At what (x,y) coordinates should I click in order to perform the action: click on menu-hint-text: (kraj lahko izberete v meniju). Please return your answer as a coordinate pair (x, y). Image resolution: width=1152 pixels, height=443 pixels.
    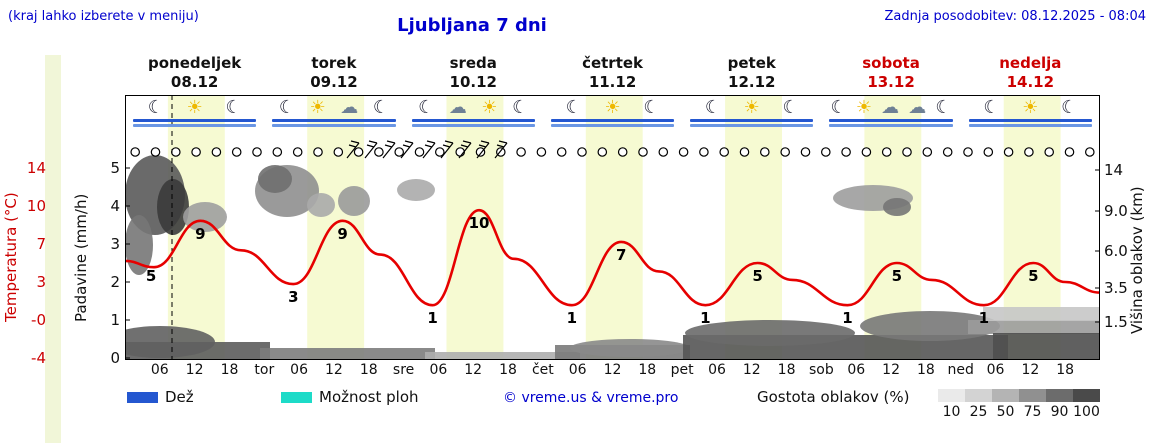
    Looking at the image, I should click on (103, 16).